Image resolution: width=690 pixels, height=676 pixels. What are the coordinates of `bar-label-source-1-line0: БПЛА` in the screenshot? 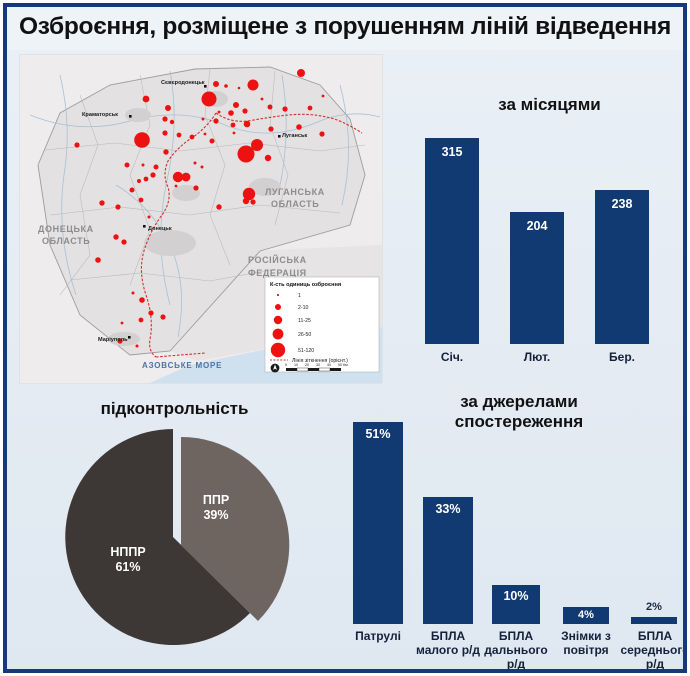 It's located at (448, 636).